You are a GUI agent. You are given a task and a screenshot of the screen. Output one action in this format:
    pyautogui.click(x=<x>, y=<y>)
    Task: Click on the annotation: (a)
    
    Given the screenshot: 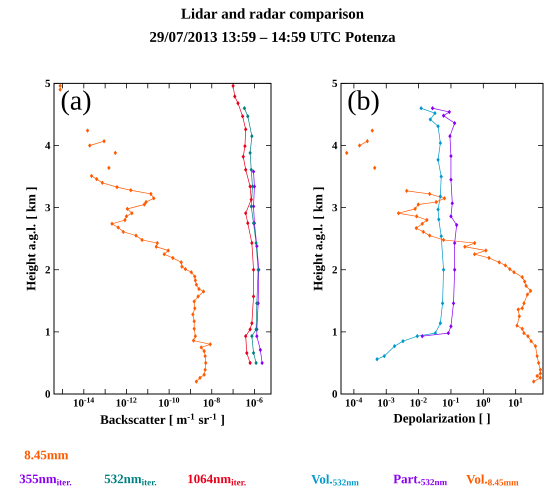 What is the action you would take?
    pyautogui.click(x=76, y=103)
    